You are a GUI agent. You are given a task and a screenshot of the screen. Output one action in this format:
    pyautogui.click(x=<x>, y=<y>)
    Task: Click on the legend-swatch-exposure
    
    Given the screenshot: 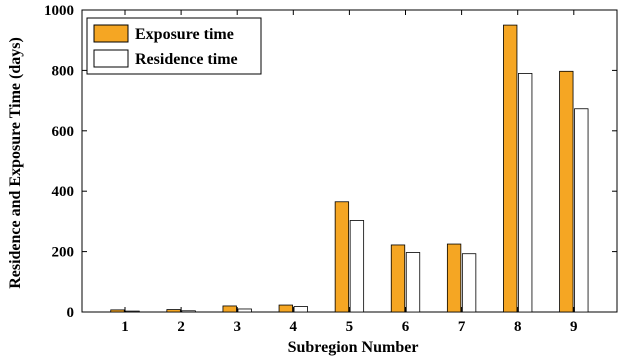 What is the action you would take?
    pyautogui.click(x=111, y=33)
    